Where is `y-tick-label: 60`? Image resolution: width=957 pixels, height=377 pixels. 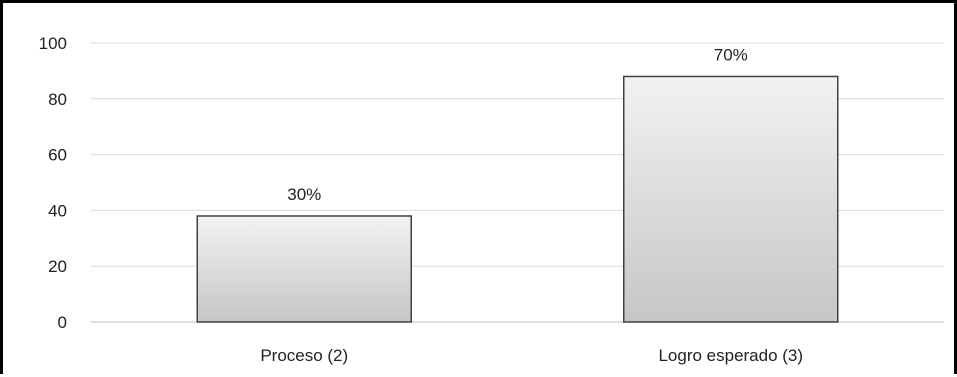 y-tick-label: 60 is located at coordinates (57, 155).